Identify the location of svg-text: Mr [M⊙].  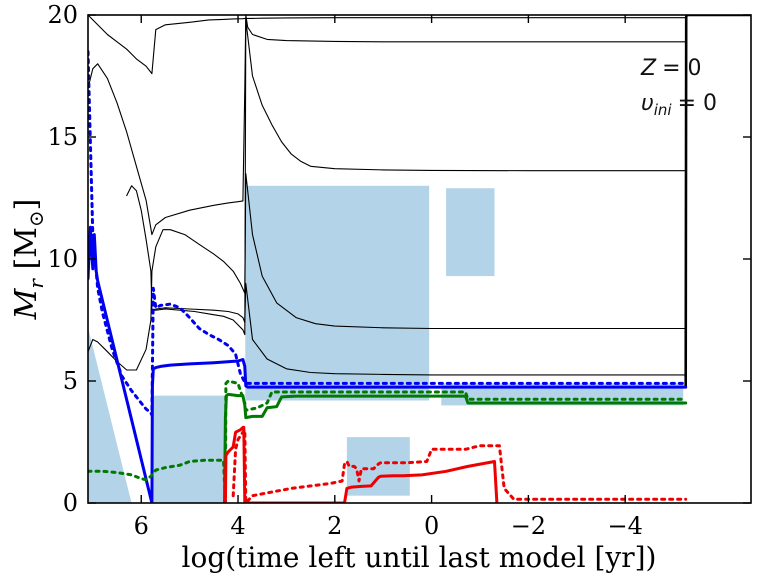
(28, 260).